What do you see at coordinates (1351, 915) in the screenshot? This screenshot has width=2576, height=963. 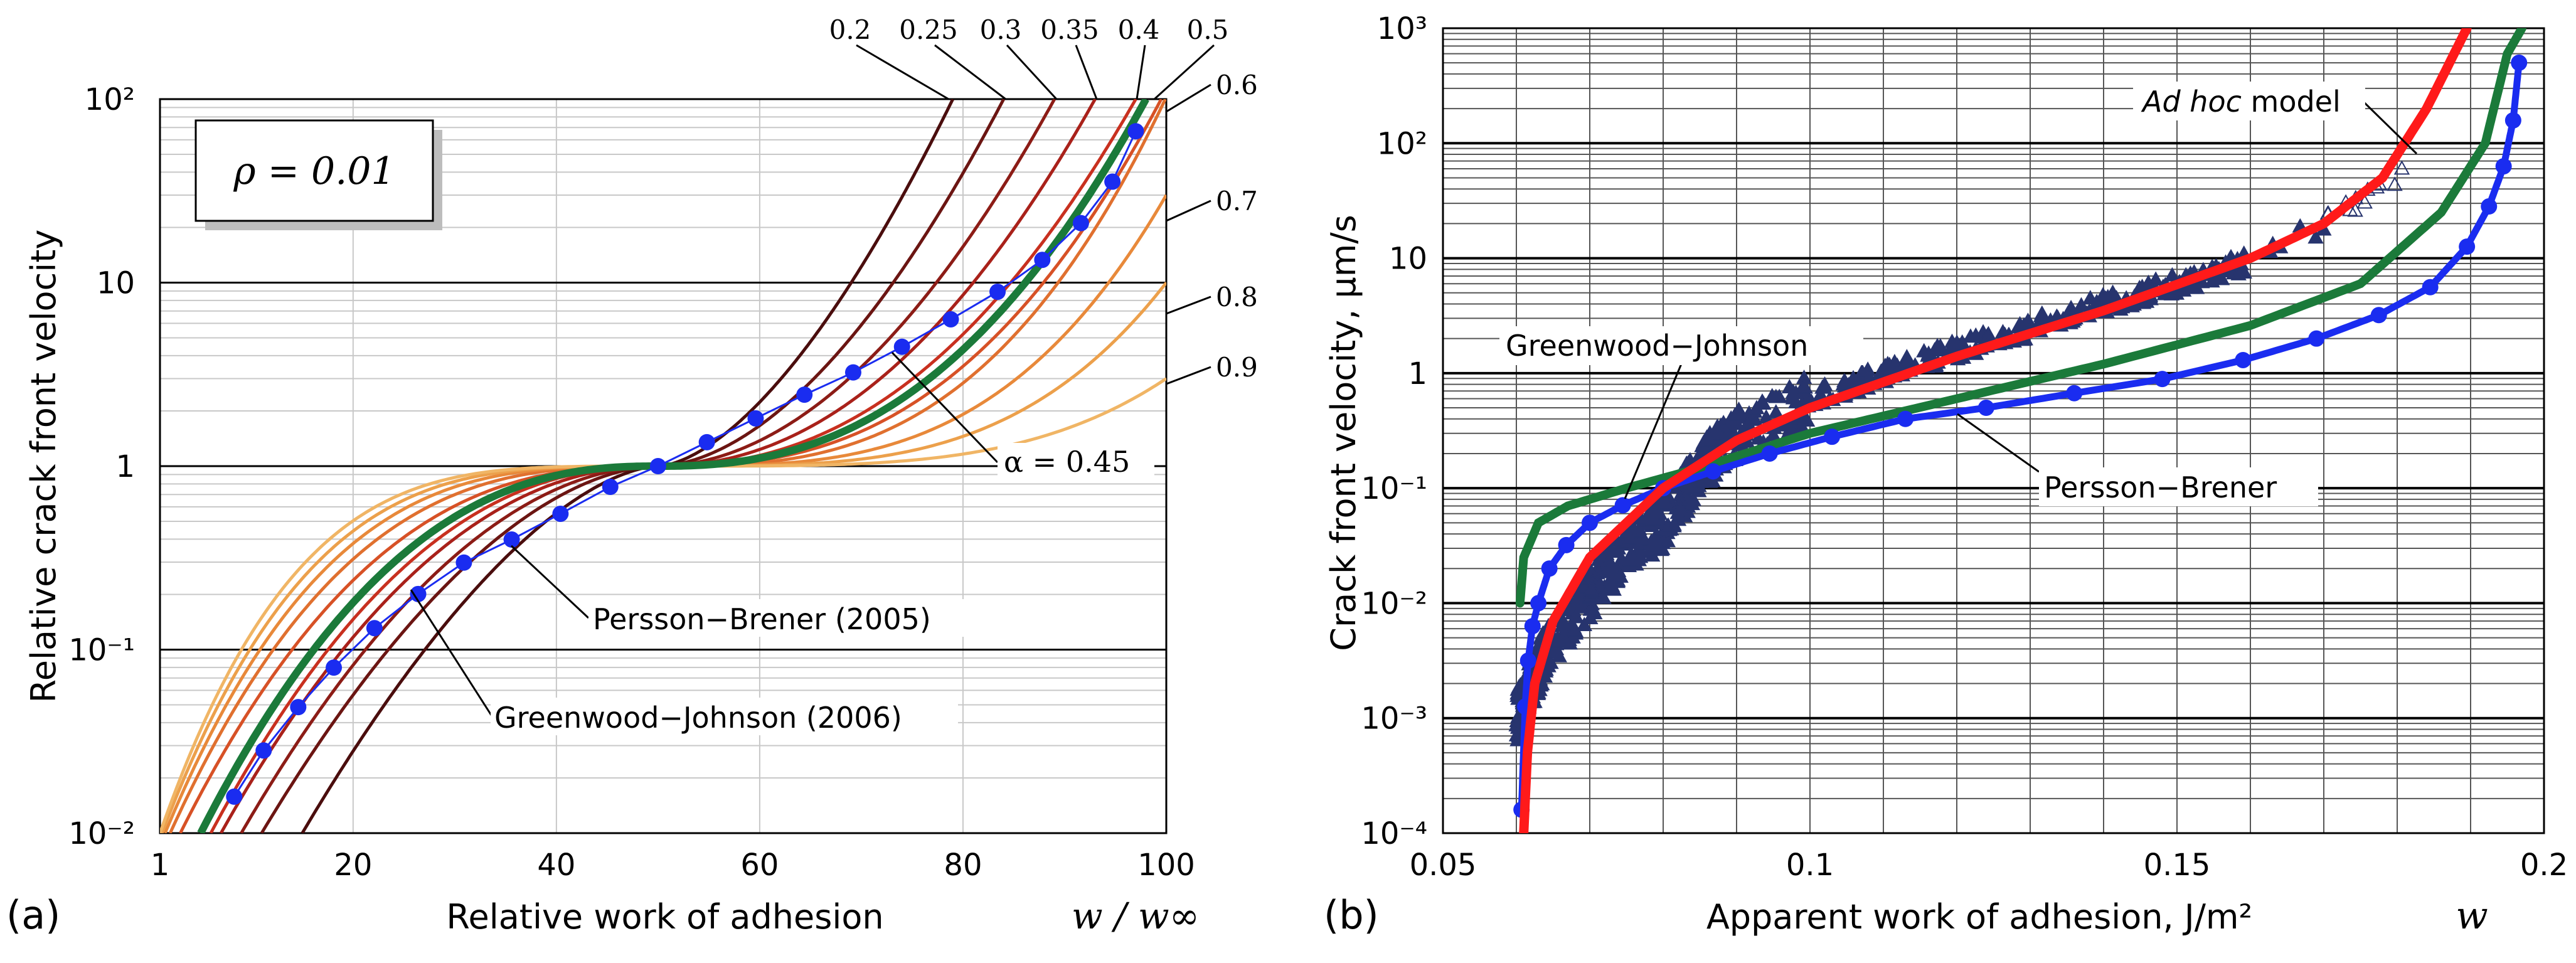 I see `panel-b-label: (b)` at bounding box center [1351, 915].